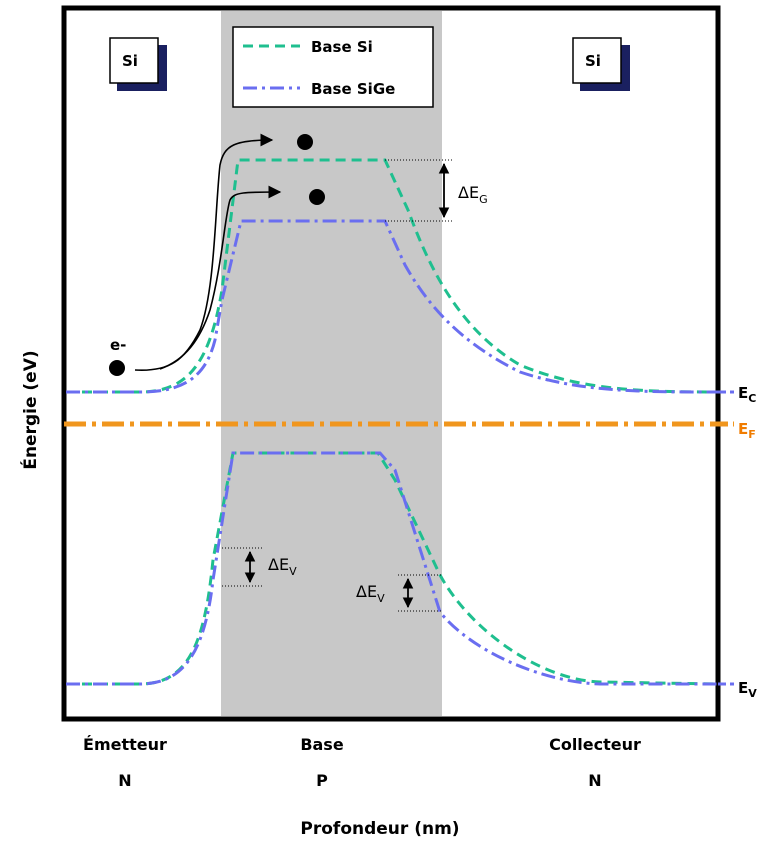 The height and width of the screenshot is (842, 759). I want to click on region-emitter-type: N, so click(124, 780).